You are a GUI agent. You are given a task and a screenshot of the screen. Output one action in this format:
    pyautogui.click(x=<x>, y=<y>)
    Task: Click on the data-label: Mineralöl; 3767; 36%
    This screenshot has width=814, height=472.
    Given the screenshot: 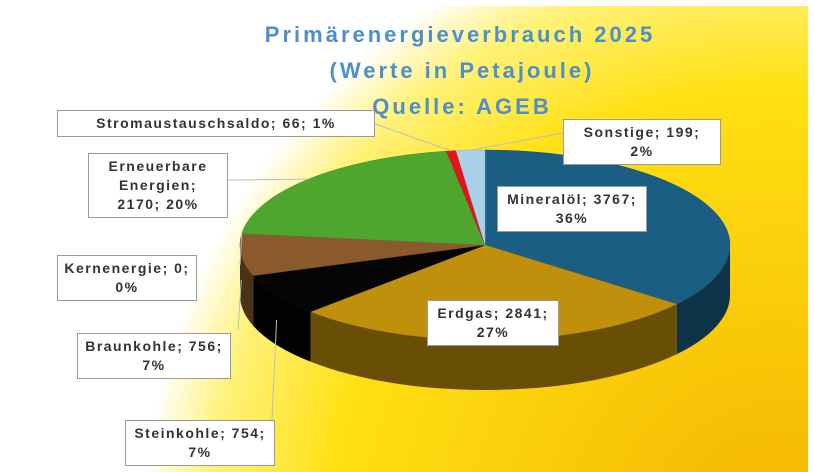 What is the action you would take?
    pyautogui.click(x=572, y=209)
    